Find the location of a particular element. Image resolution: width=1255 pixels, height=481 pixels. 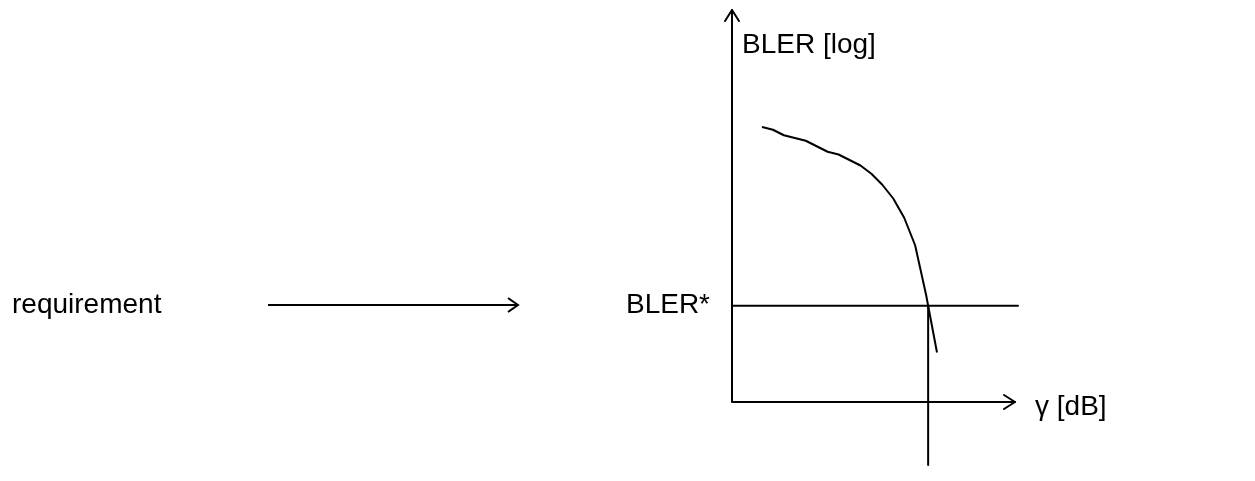

y-axis-title: BLER [log] is located at coordinates (809, 43).